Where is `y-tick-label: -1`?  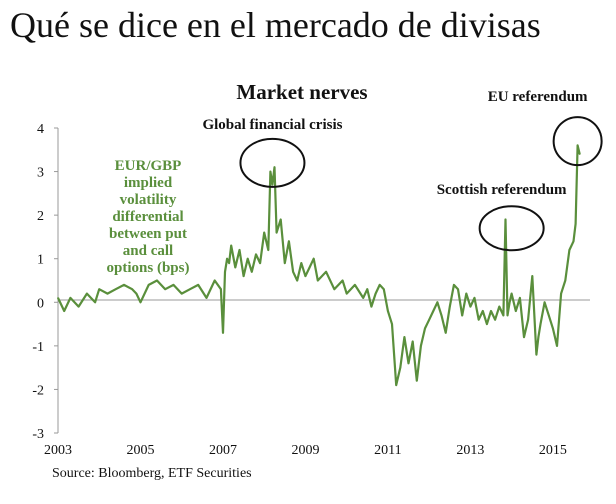 y-tick-label: -1 is located at coordinates (38, 347).